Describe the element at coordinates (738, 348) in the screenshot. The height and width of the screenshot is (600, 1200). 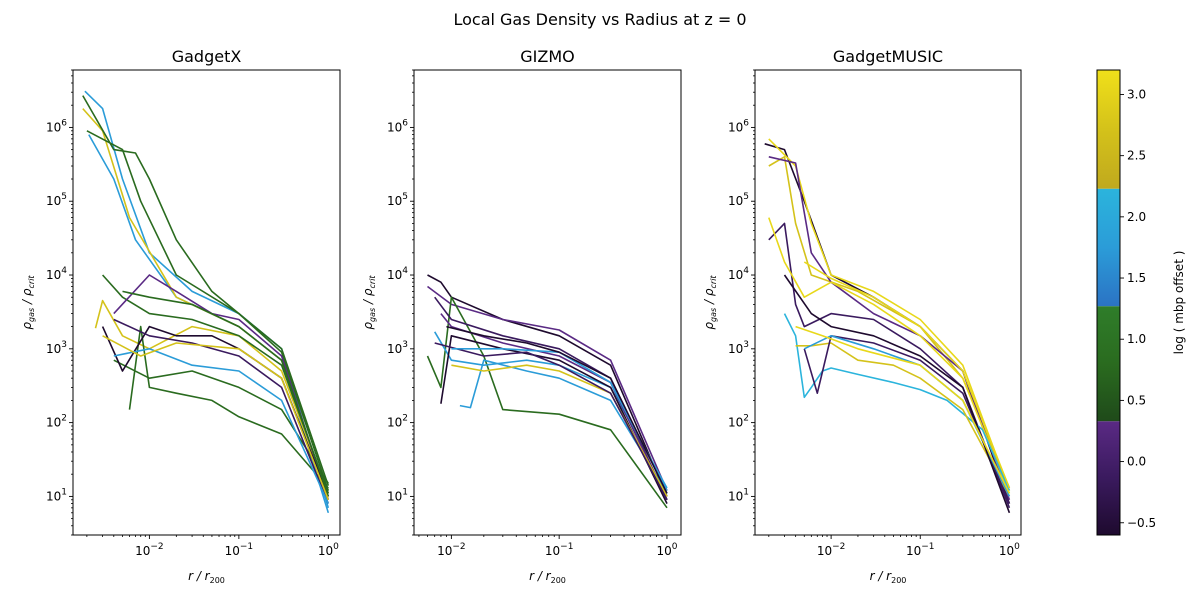
I see `panel-2-y-tick-label-2: 10³` at that location.